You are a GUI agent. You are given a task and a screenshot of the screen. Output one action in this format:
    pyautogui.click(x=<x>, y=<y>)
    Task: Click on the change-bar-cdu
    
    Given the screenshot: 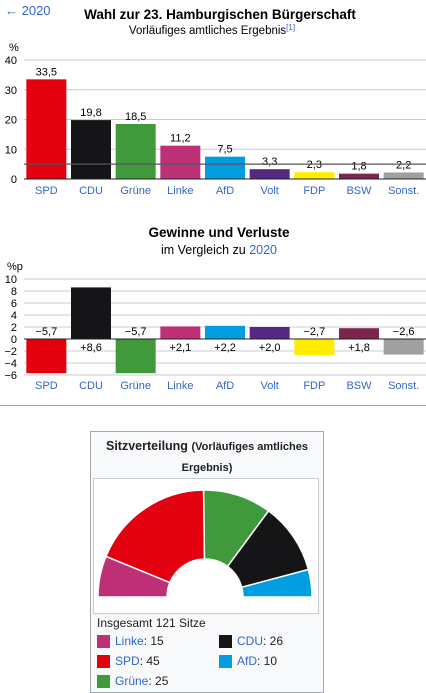 What is the action you would take?
    pyautogui.click(x=91, y=313)
    